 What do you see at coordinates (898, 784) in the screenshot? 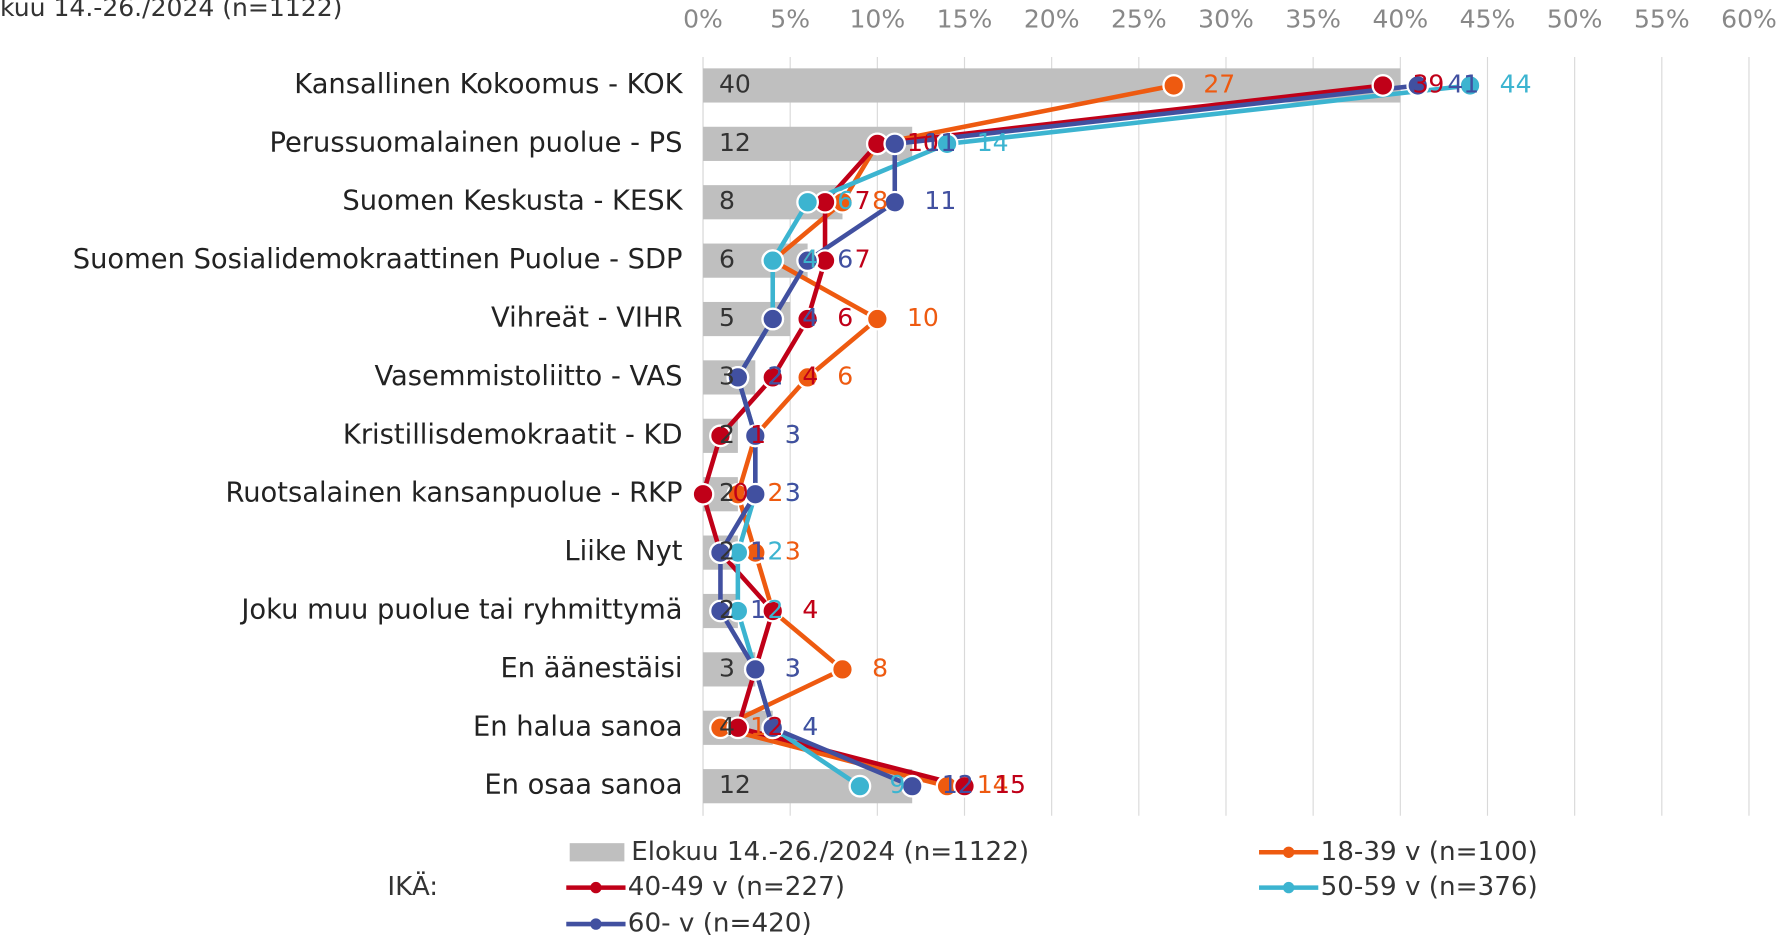
I see `point-label: 9` at bounding box center [898, 784].